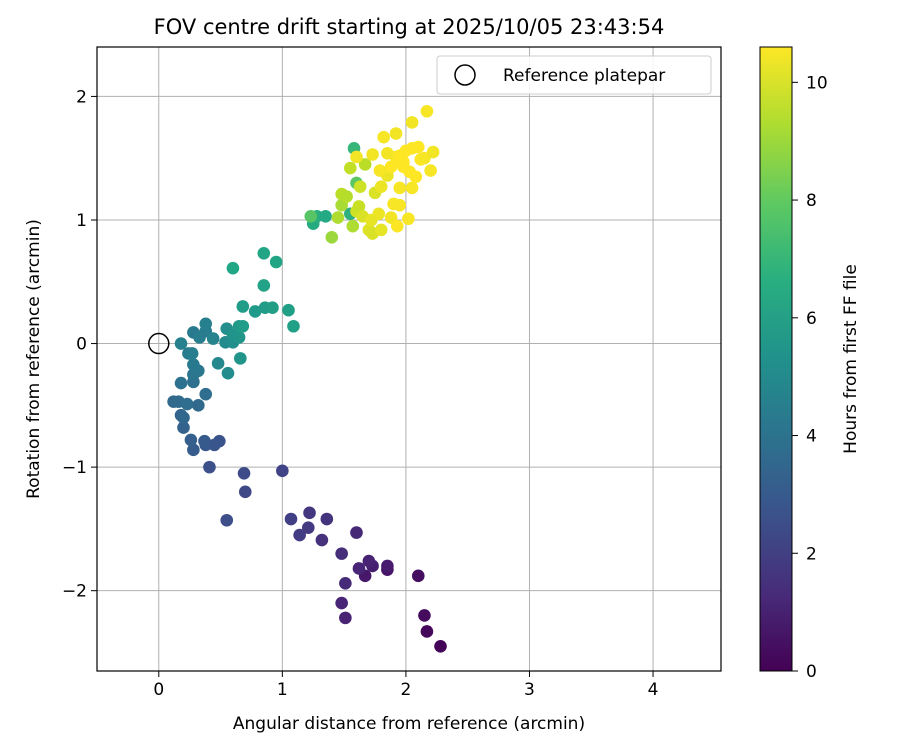 Image resolution: width=900 pixels, height=750 pixels. I want to click on y-axis-label: Rotation from reference (arcmin), so click(34, 359).